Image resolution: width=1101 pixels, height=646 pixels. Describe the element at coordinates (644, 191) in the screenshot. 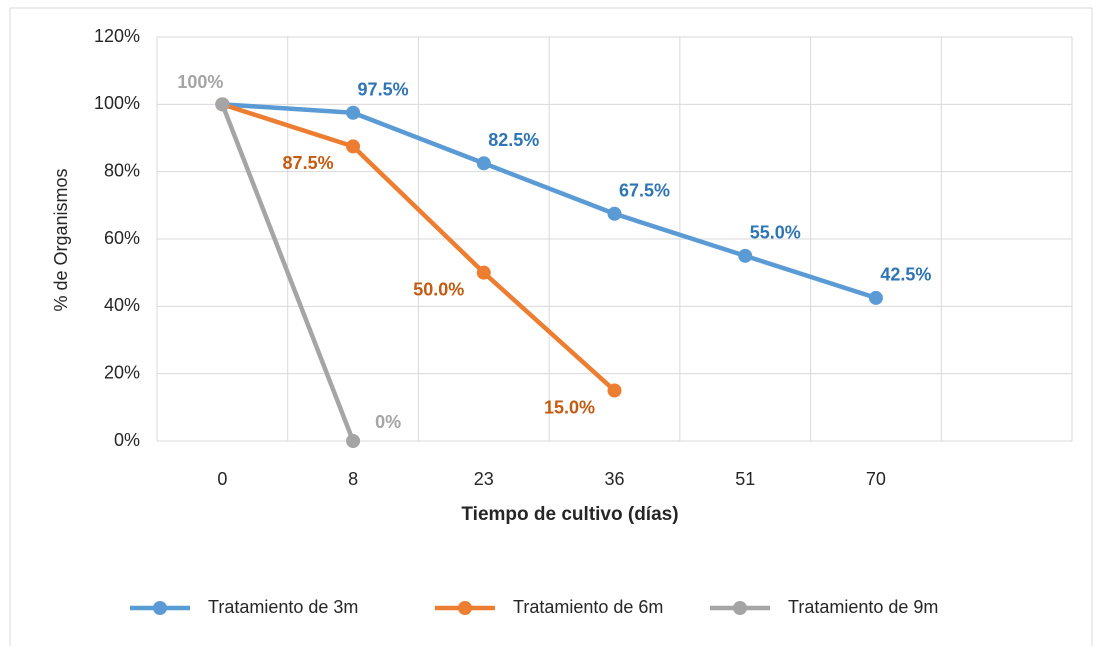

I see `data-label: 67.5%` at that location.